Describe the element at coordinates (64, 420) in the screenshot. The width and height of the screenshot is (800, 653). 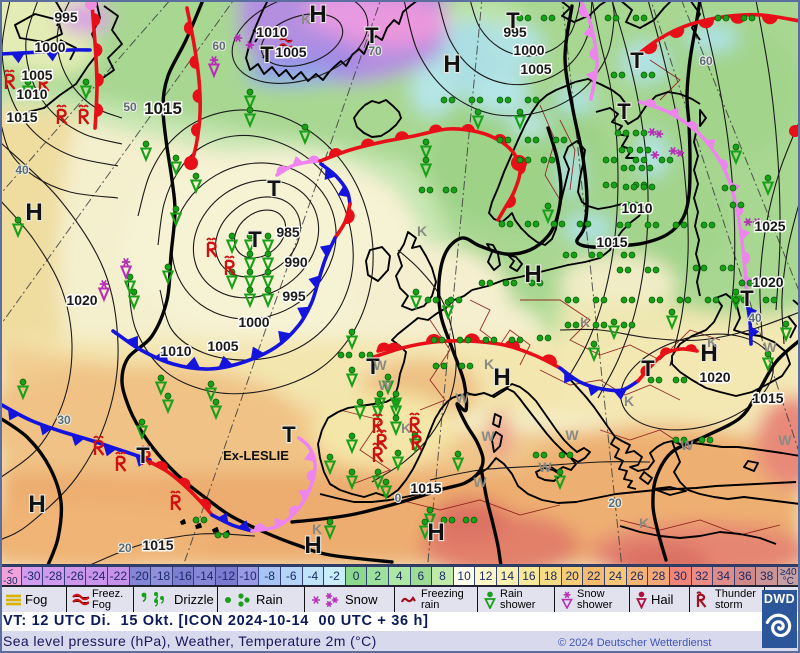
I see `svg-text: 30` at that location.